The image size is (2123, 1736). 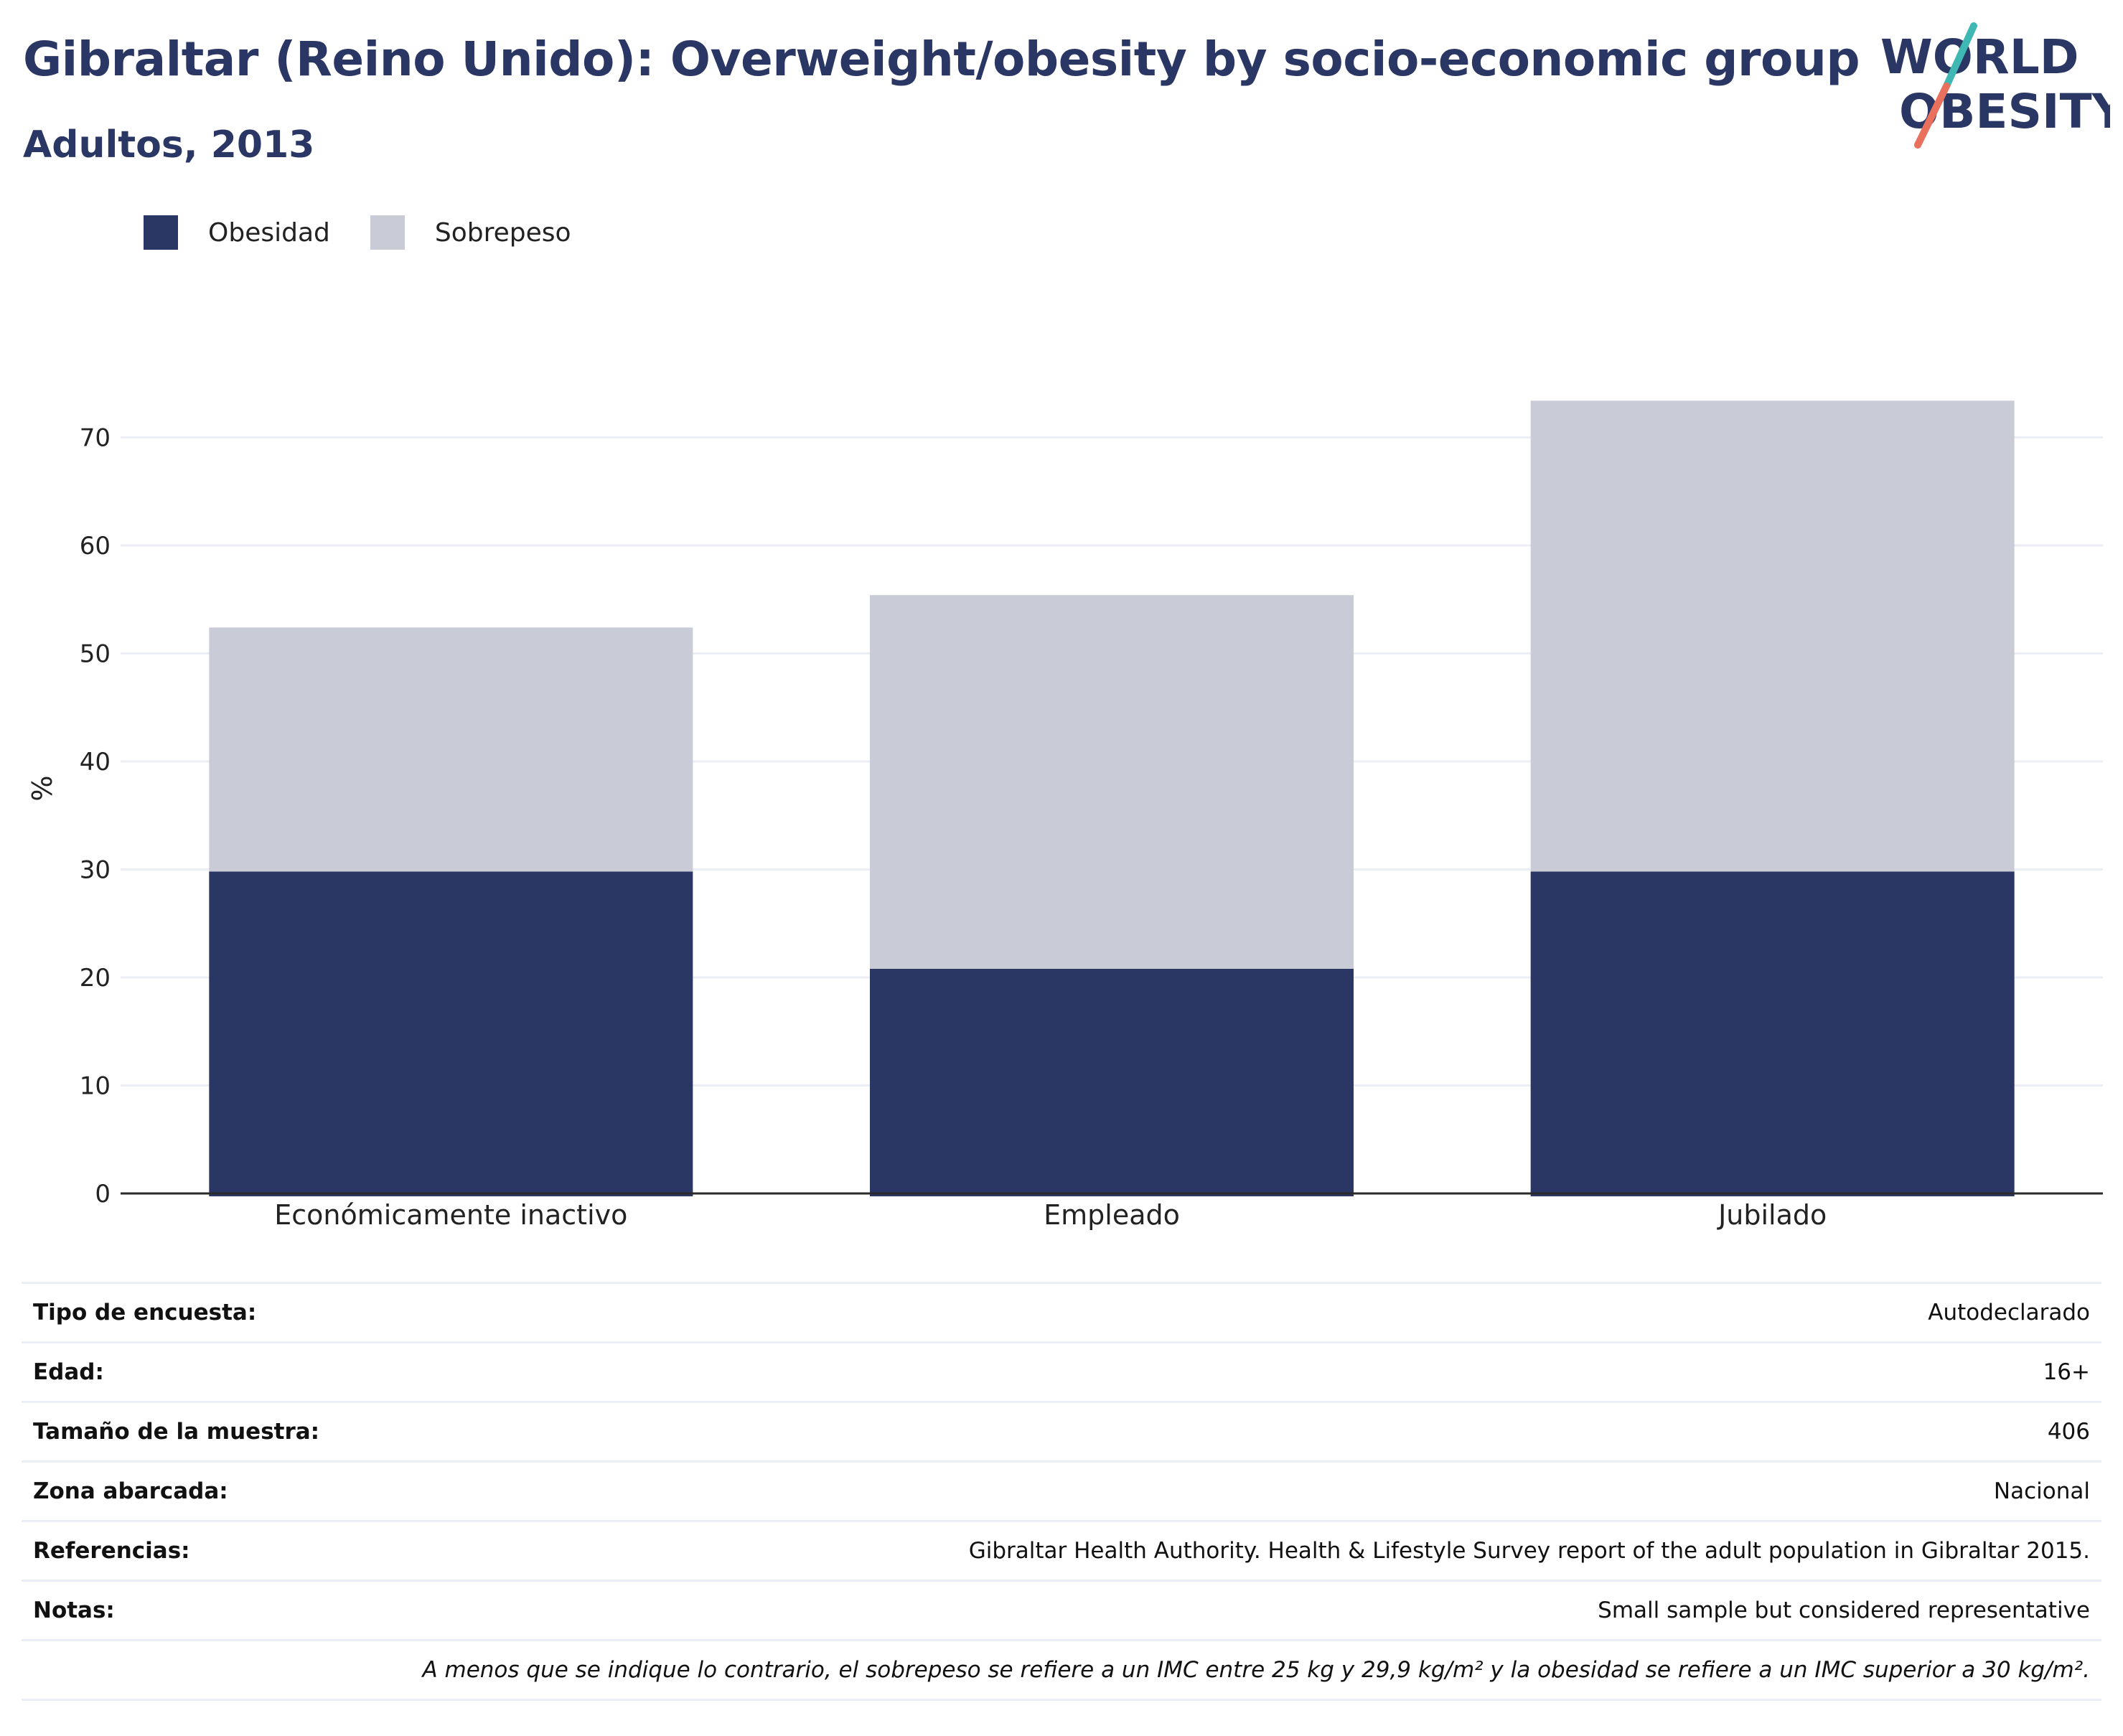 I want to click on chart-subtitle: Adultos, 2013, so click(x=169, y=144).